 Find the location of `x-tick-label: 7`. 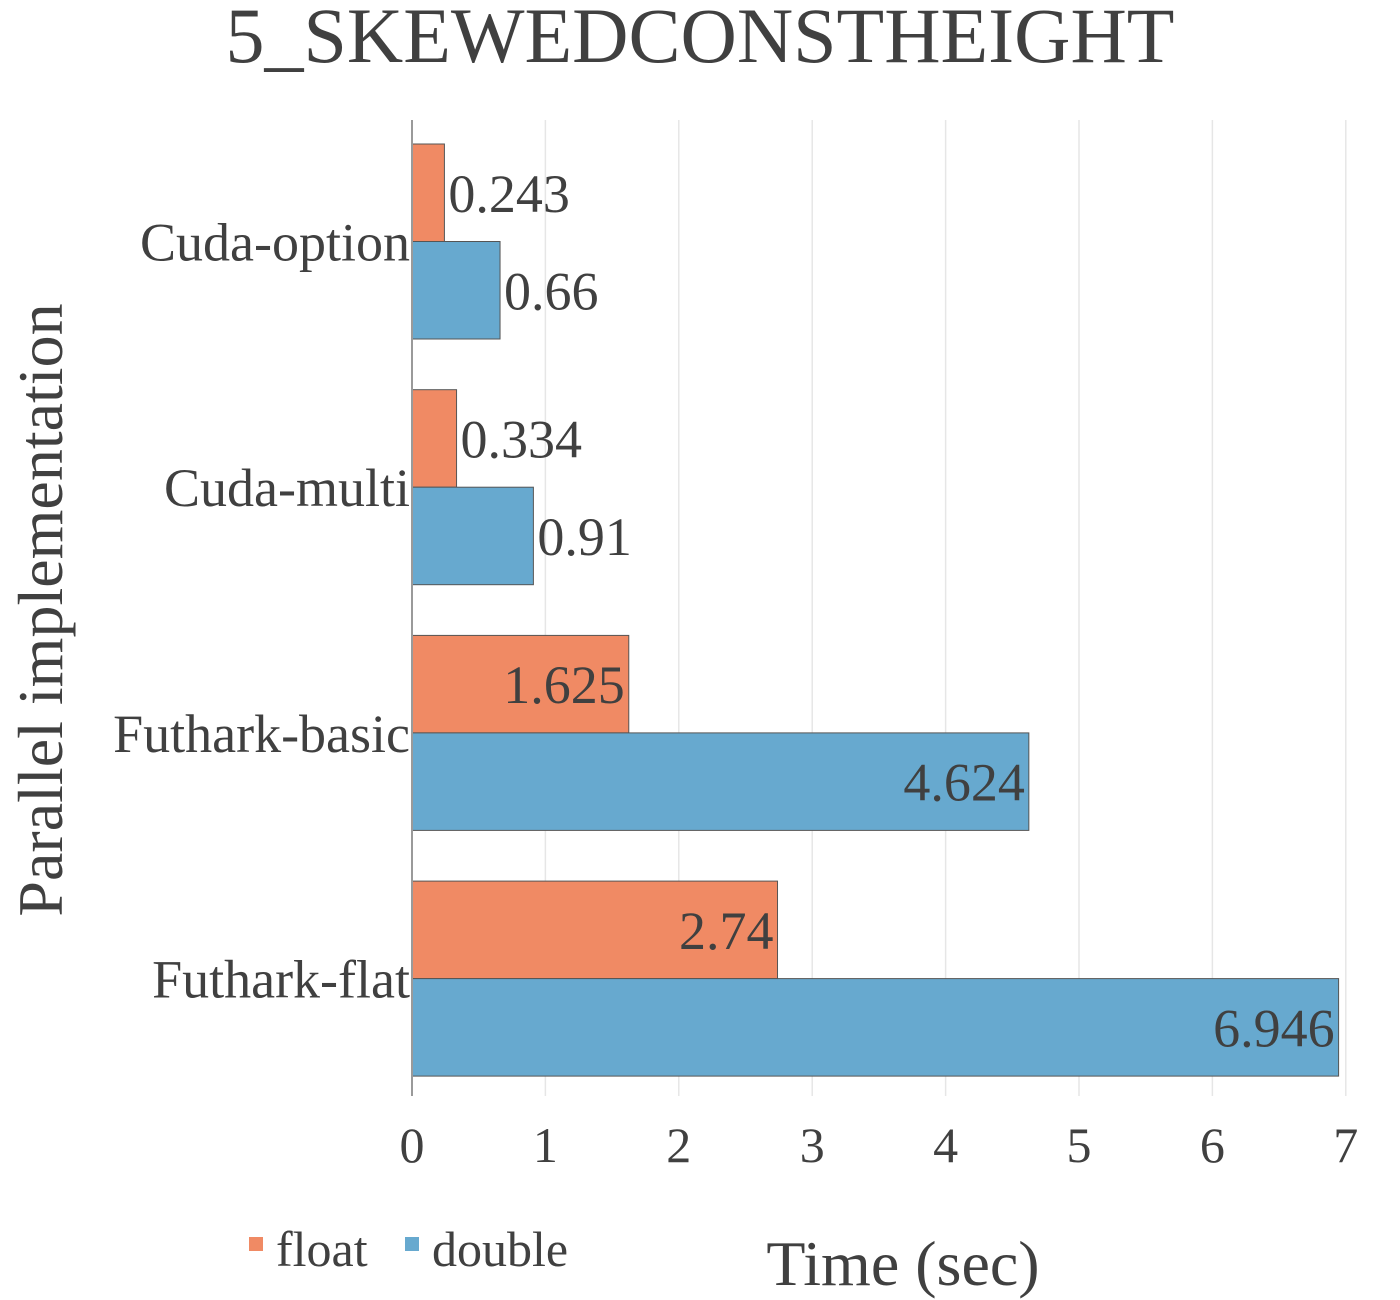

x-tick-label: 7 is located at coordinates (1345, 1145).